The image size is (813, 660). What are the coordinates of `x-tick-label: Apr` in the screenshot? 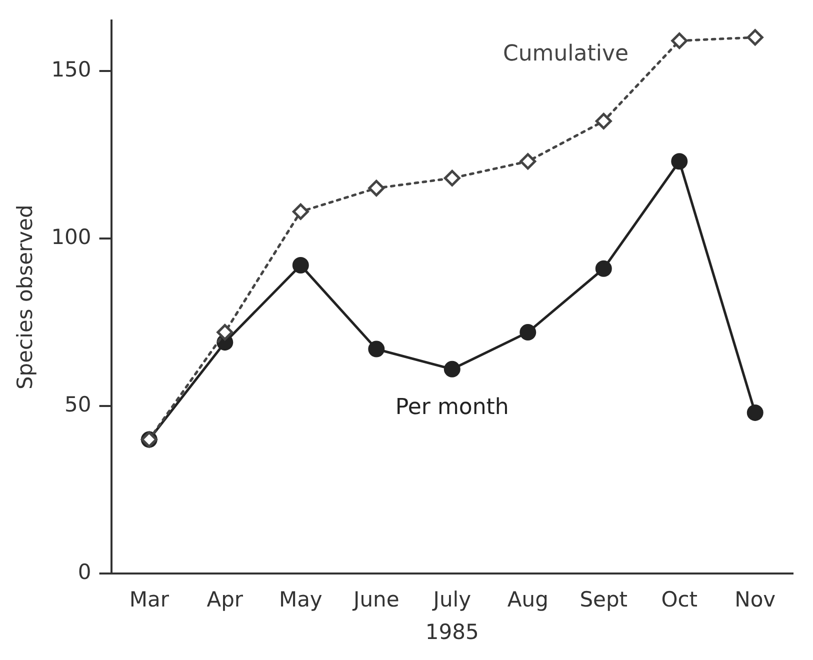 It's located at (225, 600).